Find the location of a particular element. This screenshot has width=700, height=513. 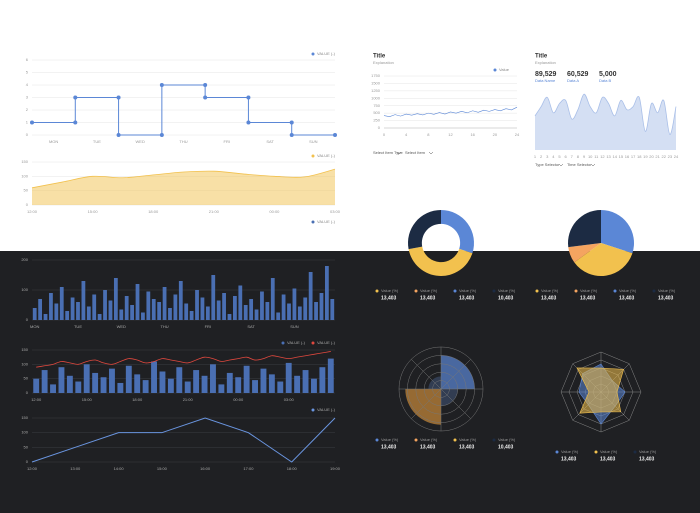

x-tick-label: 22 is located at coordinates (664, 156).